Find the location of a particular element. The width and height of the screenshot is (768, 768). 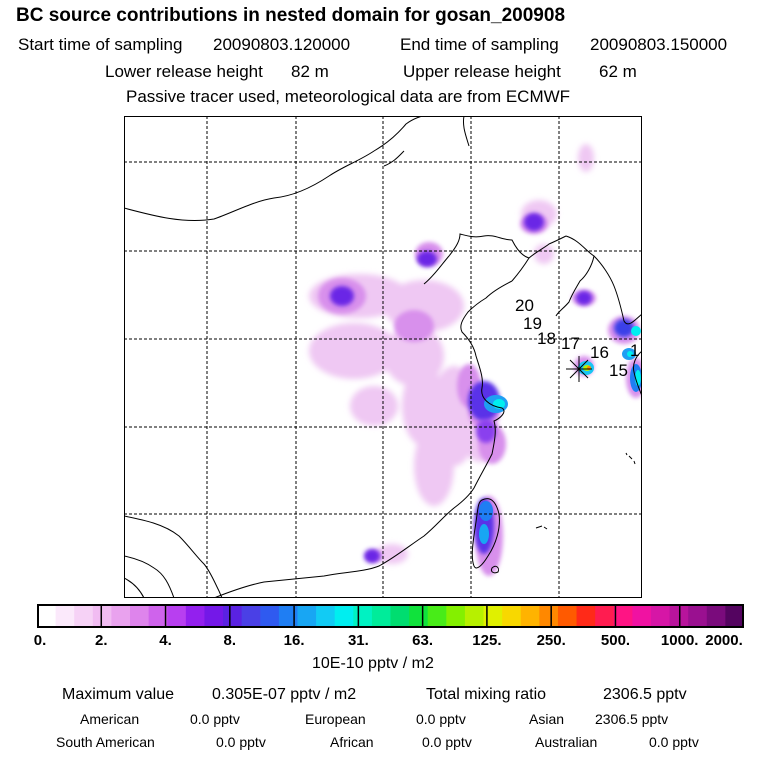

colorbar-tick-label: 500. is located at coordinates (615, 640).